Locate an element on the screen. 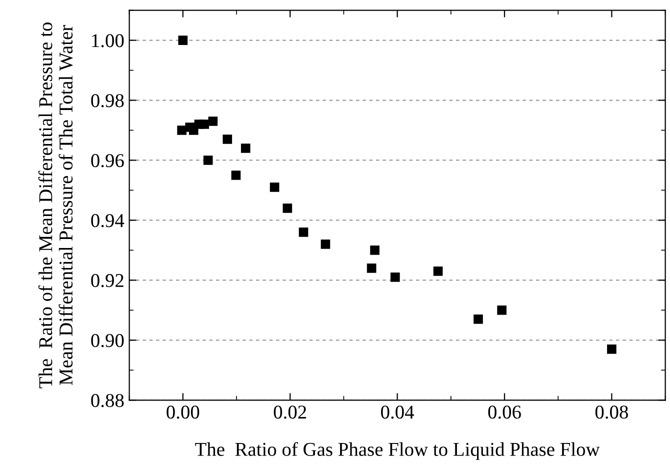 The image size is (670, 468). y-tick-label: 0.88 is located at coordinates (107, 401).